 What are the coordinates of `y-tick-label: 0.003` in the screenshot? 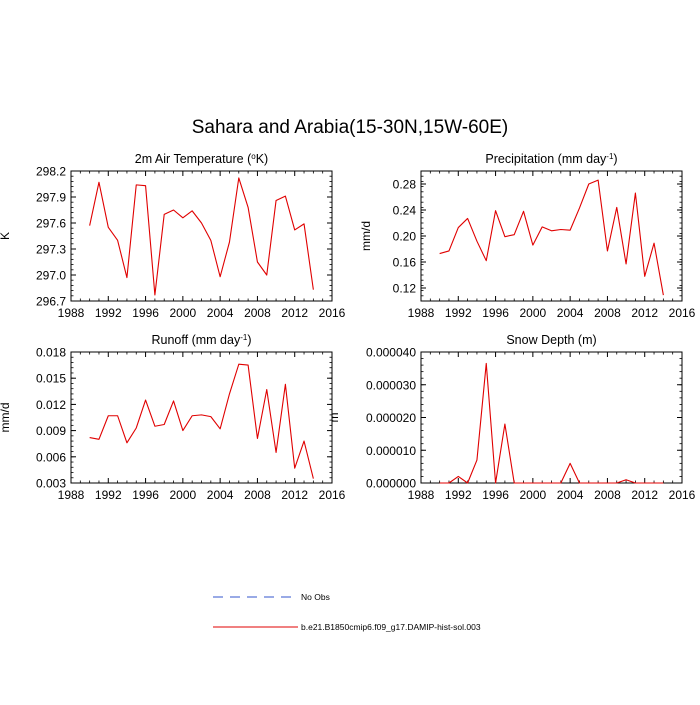 It's located at (51, 484).